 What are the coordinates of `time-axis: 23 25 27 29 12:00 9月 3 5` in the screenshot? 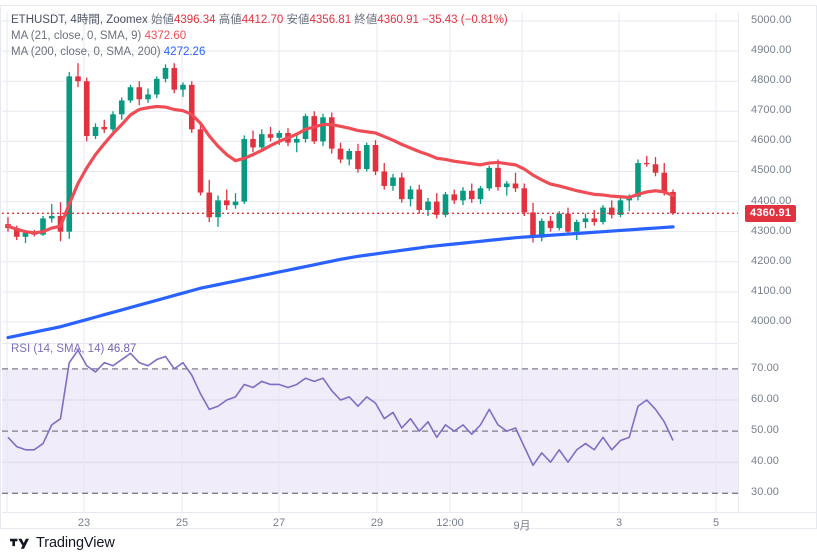 It's located at (409, 524).